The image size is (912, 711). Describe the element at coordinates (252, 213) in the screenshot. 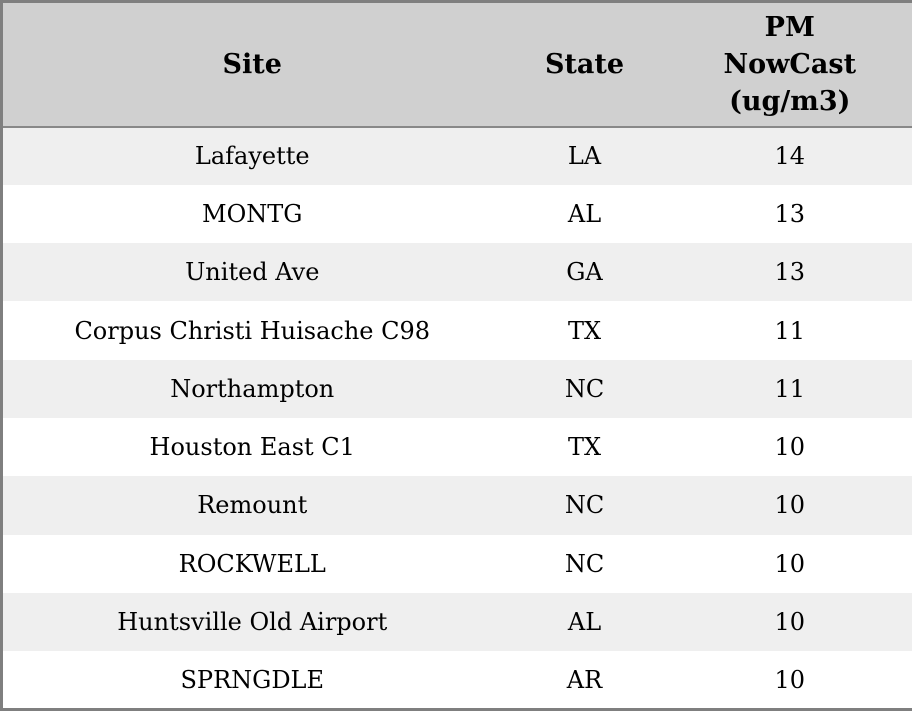

I see `site-cell: MONTG` at that location.